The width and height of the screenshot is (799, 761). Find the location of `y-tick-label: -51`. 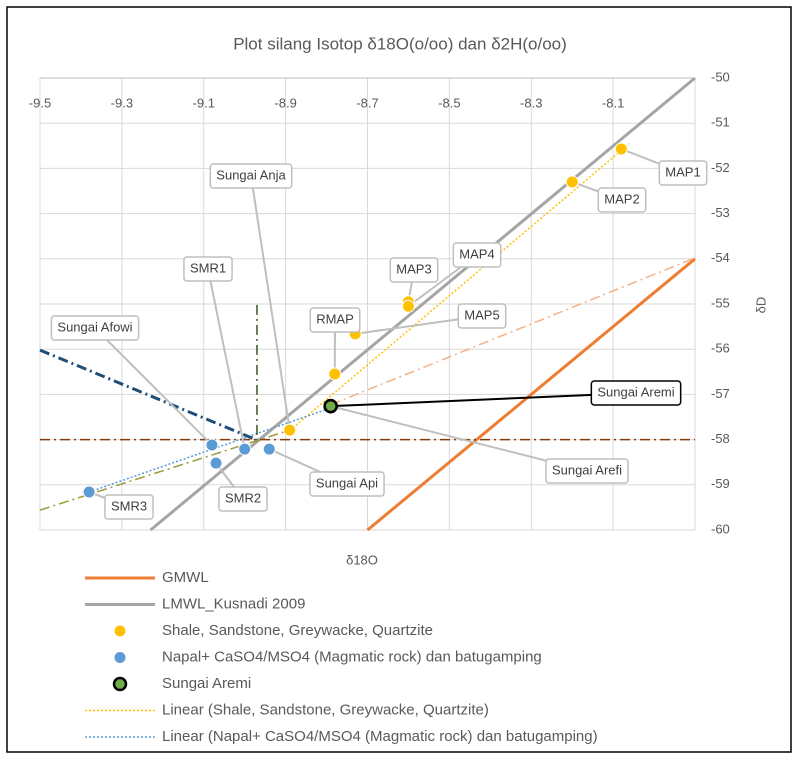

y-tick-label: -51 is located at coordinates (720, 122).